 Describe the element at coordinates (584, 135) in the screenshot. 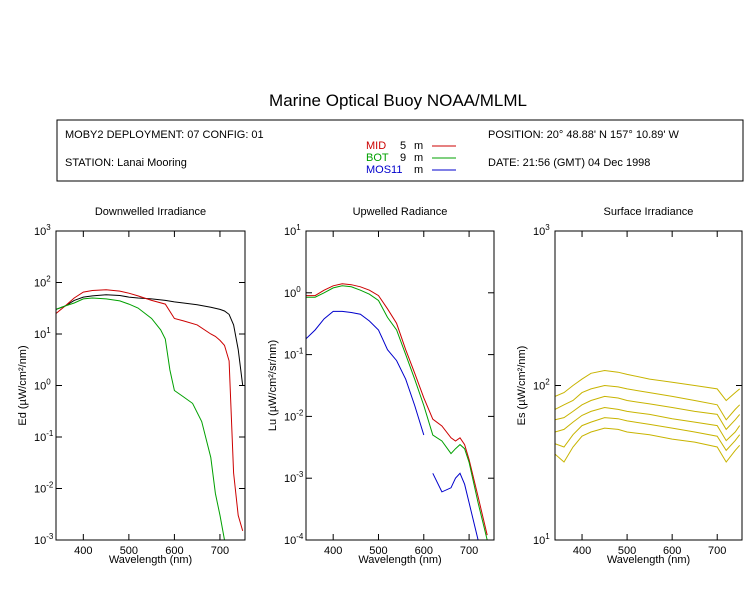

I see `position-text: POSITION: 20° 48.88' N 157° 10.89' W` at that location.